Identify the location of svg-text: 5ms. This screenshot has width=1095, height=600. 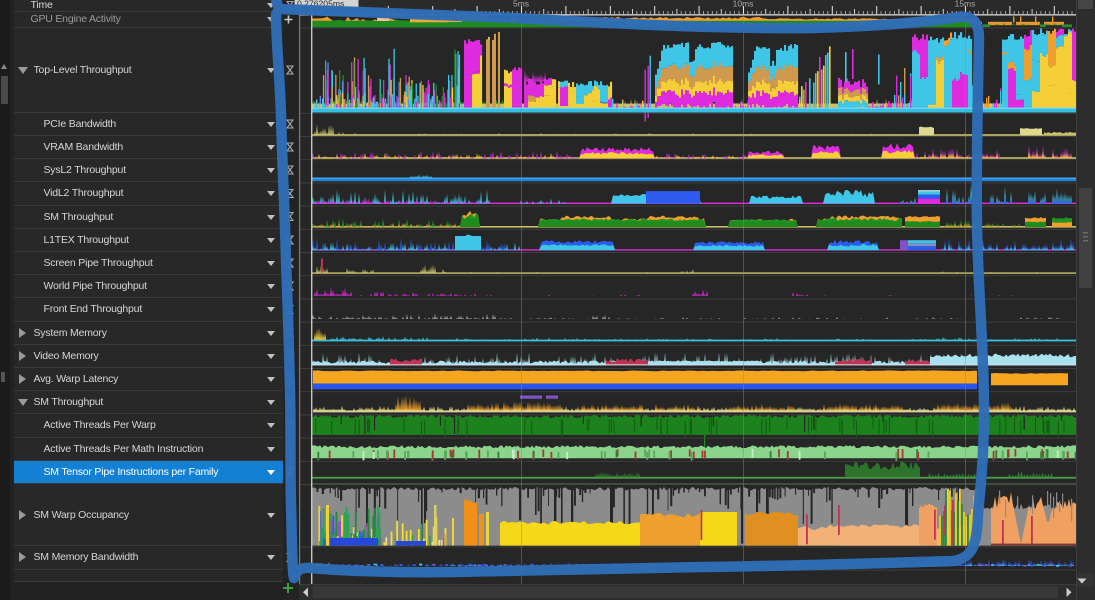
(521, 4).